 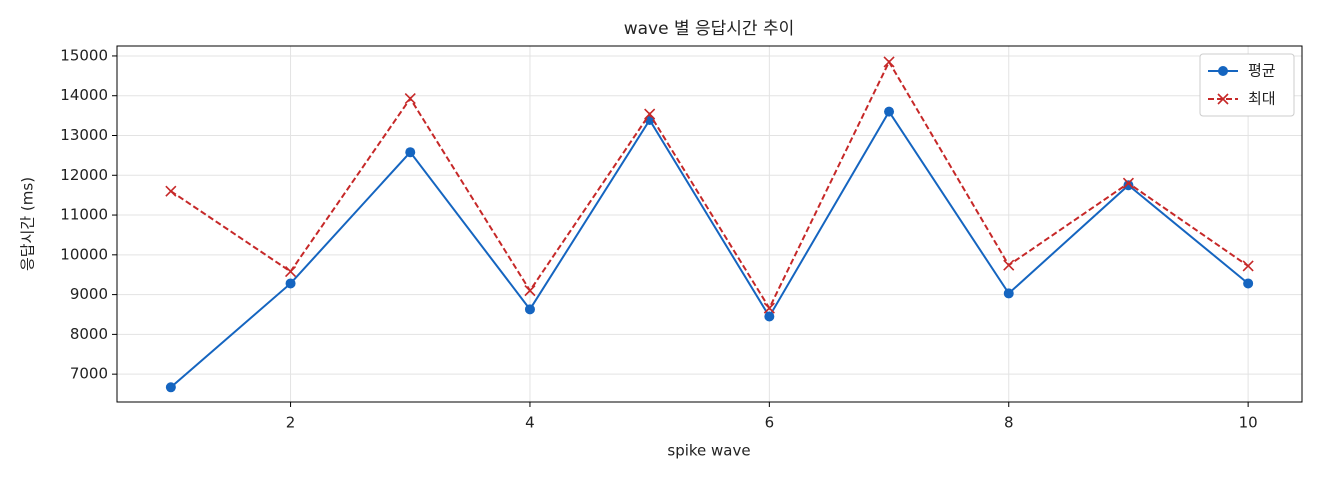 What do you see at coordinates (1262, 71) in the screenshot?
I see `legend-label: 평균` at bounding box center [1262, 71].